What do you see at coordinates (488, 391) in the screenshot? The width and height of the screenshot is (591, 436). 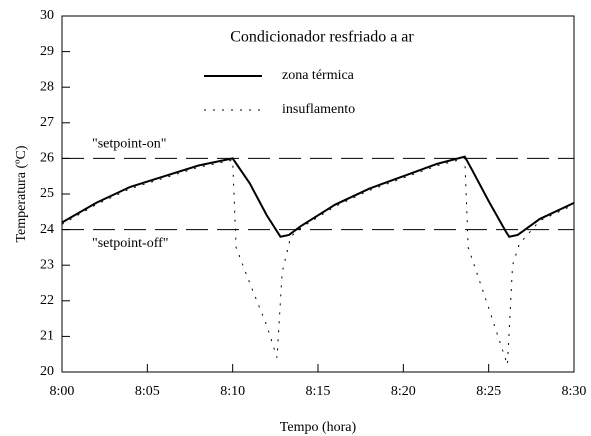 I see `x-tick-label: 8:25` at bounding box center [488, 391].